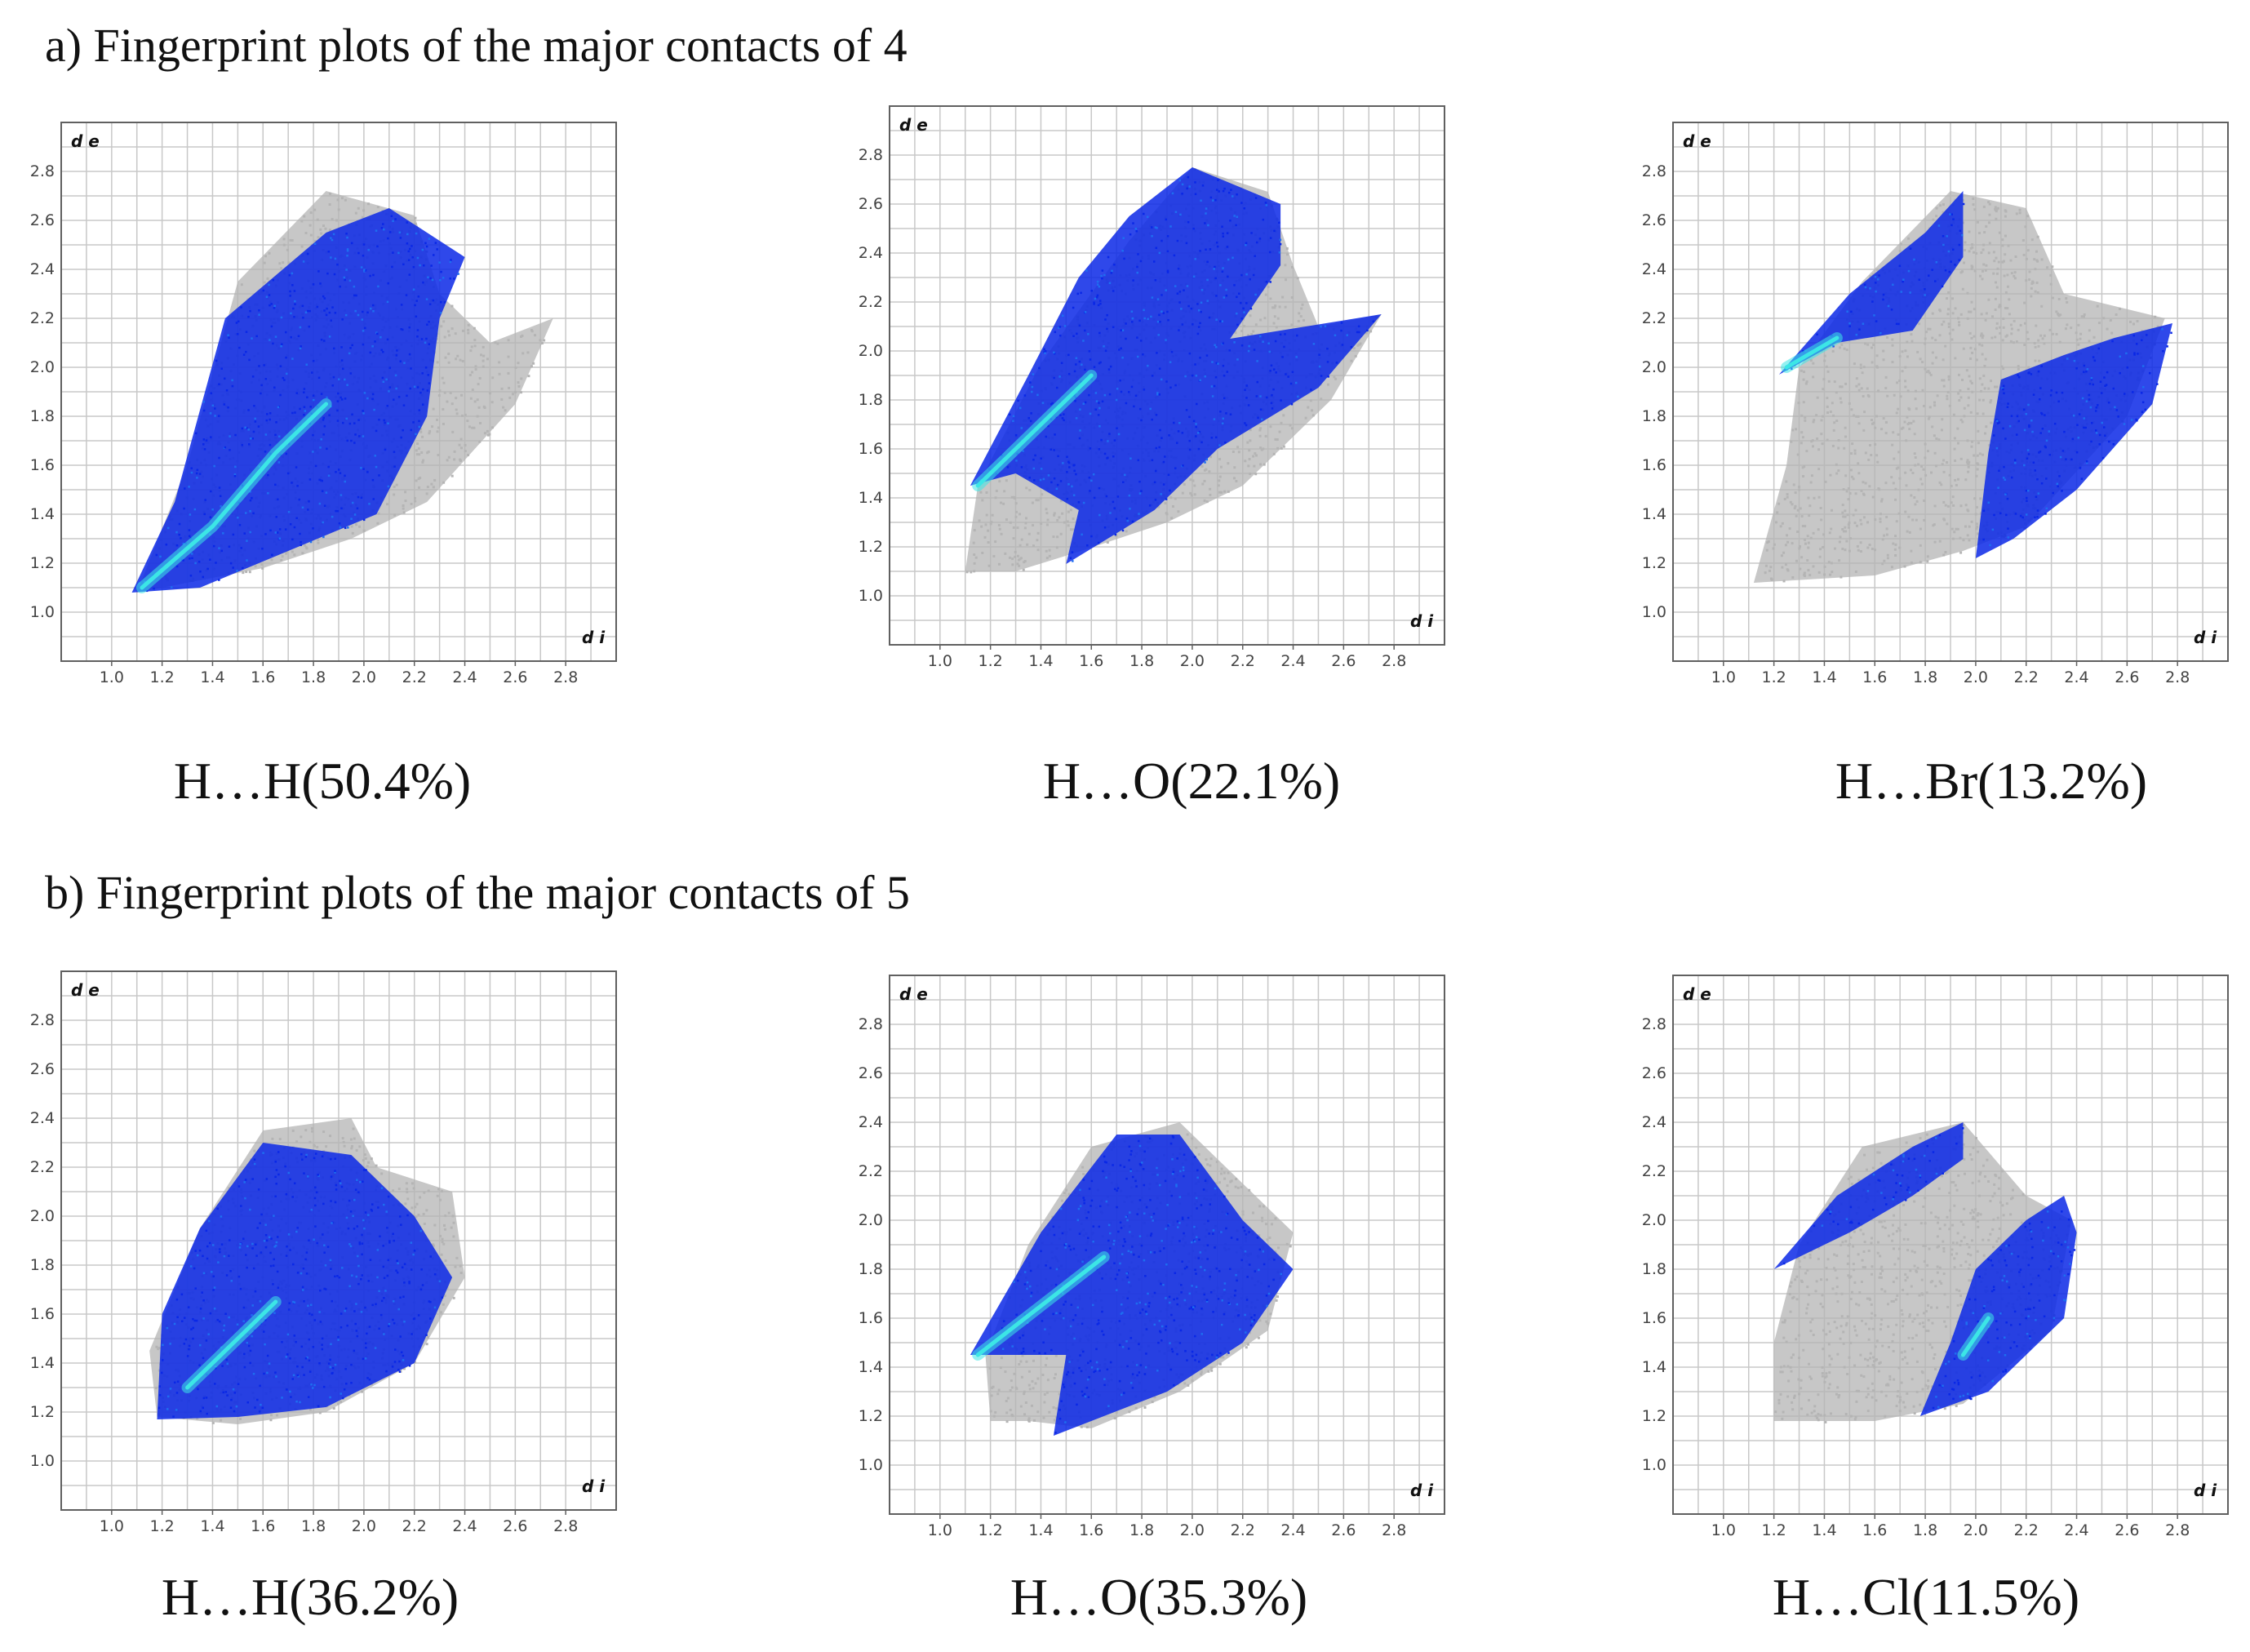  Describe the element at coordinates (42, 612) in the screenshot. I see `y-tick-label: 1.0` at that location.